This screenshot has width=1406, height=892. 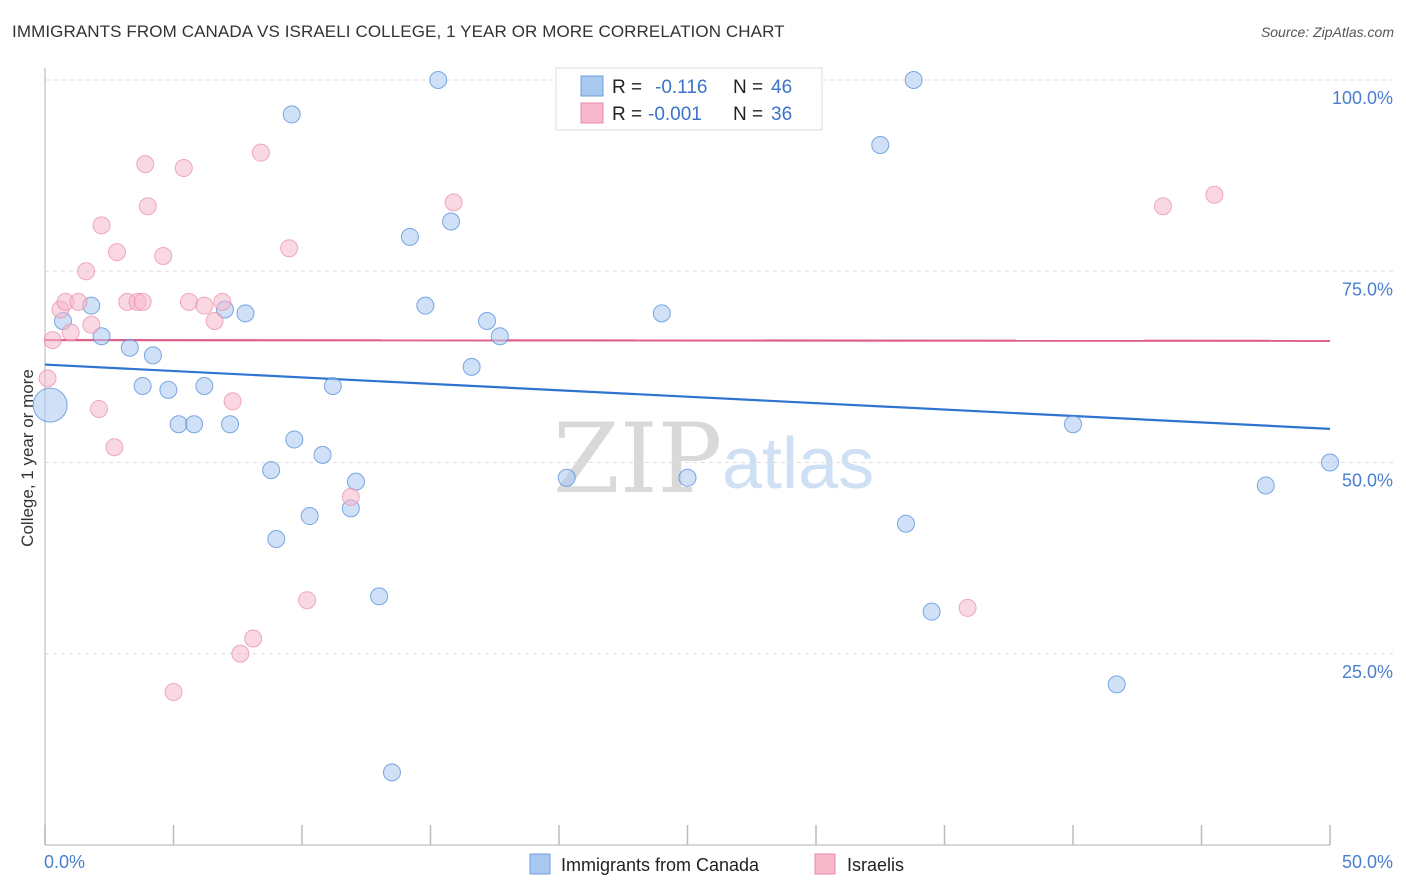 What do you see at coordinates (1362, 385) in the screenshot?
I see `y-axis-tick-labels: 100.0% 75.0% 50.0% 25.0%` at bounding box center [1362, 385].